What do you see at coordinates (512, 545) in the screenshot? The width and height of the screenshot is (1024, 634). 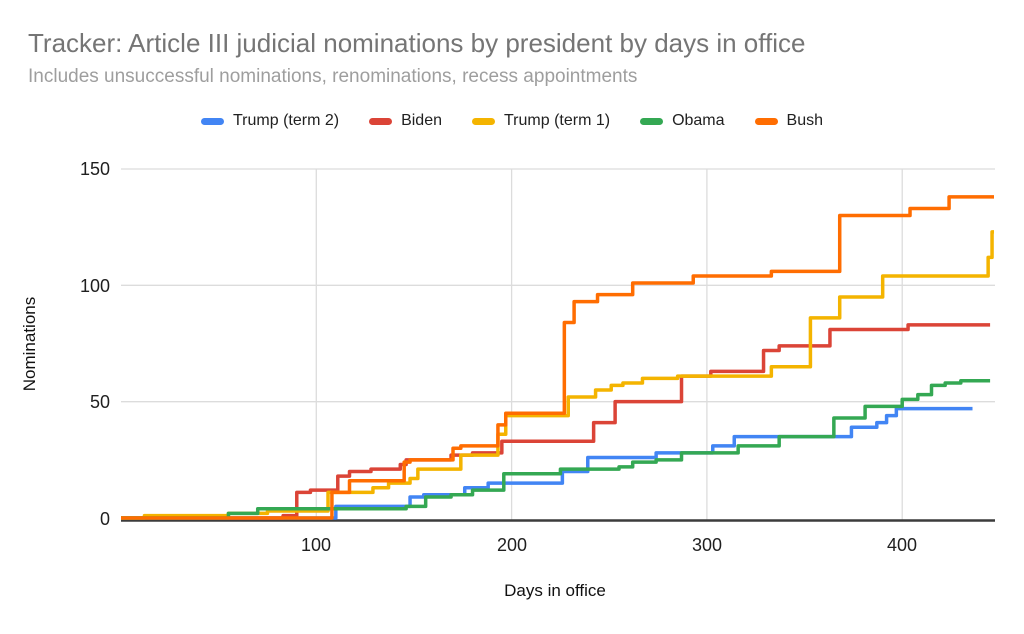 I see `x-tick-200: 200` at bounding box center [512, 545].